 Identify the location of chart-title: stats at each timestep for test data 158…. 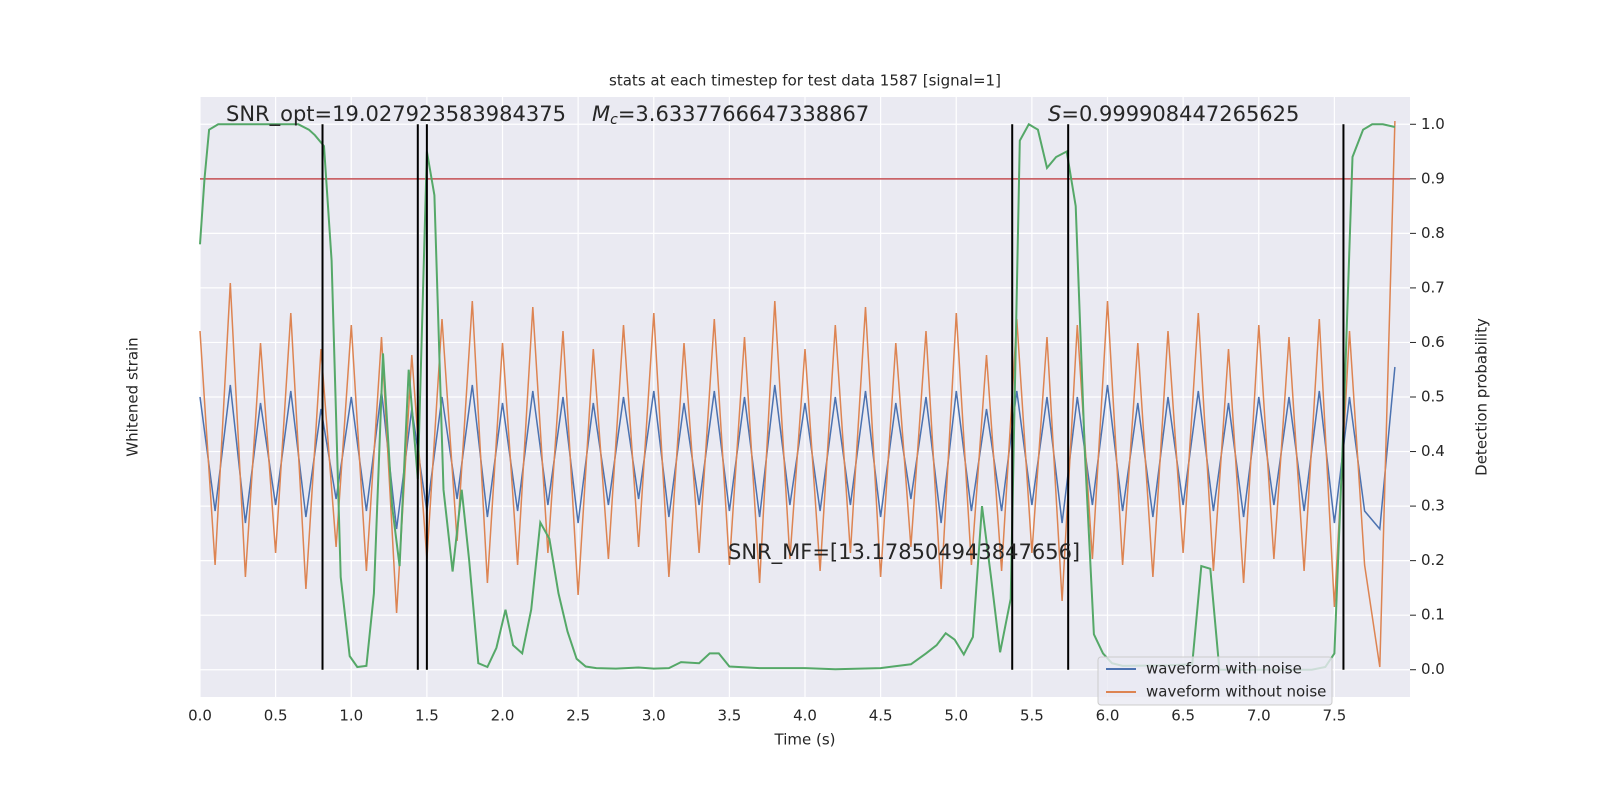
(805, 81).